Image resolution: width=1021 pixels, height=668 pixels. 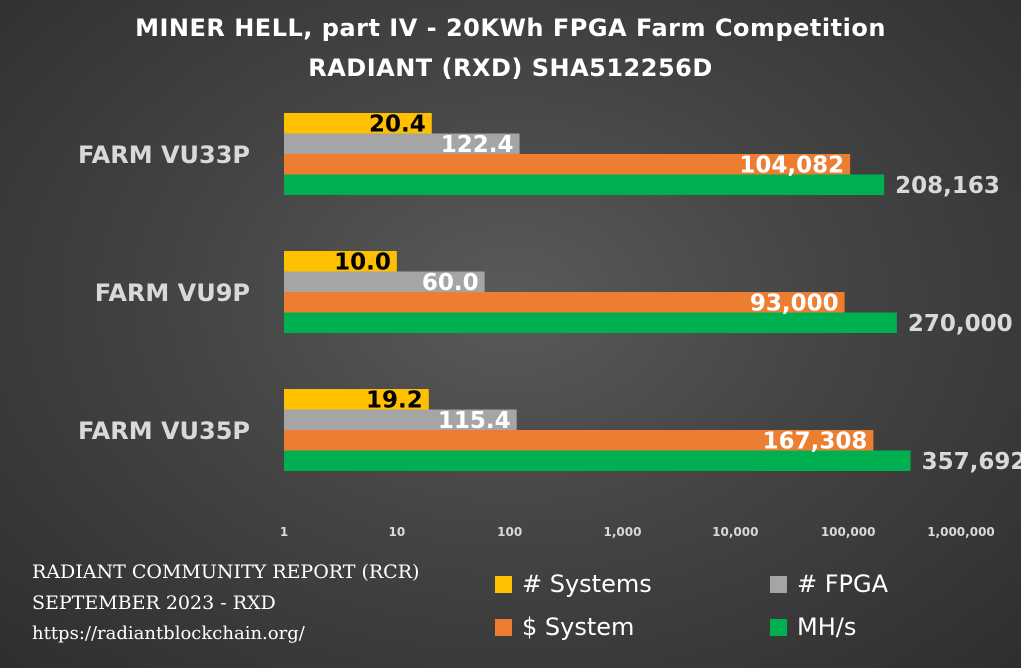 What do you see at coordinates (397, 124) in the screenshot?
I see `data-label-systems-farm-vu33p: 20.4` at bounding box center [397, 124].